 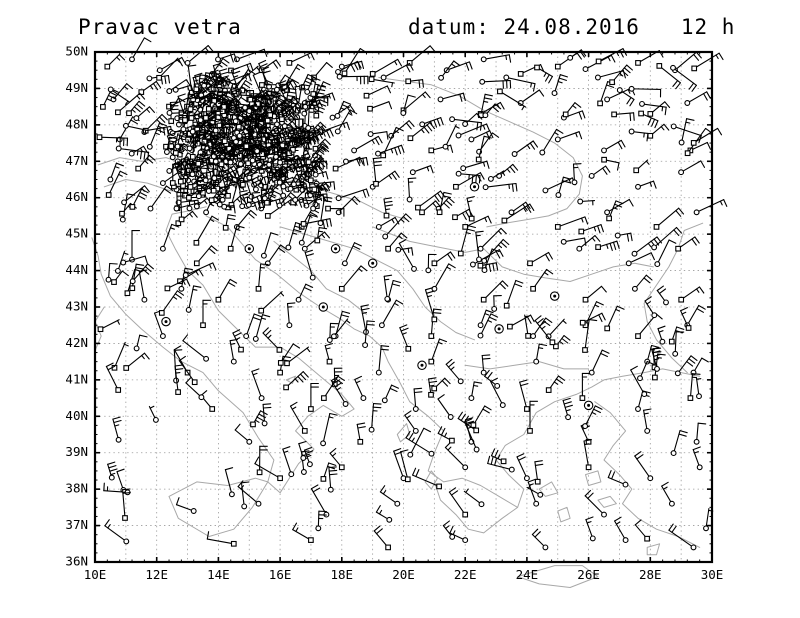 I want to click on x-axis-tick-label: 20E, so click(x=403, y=574).